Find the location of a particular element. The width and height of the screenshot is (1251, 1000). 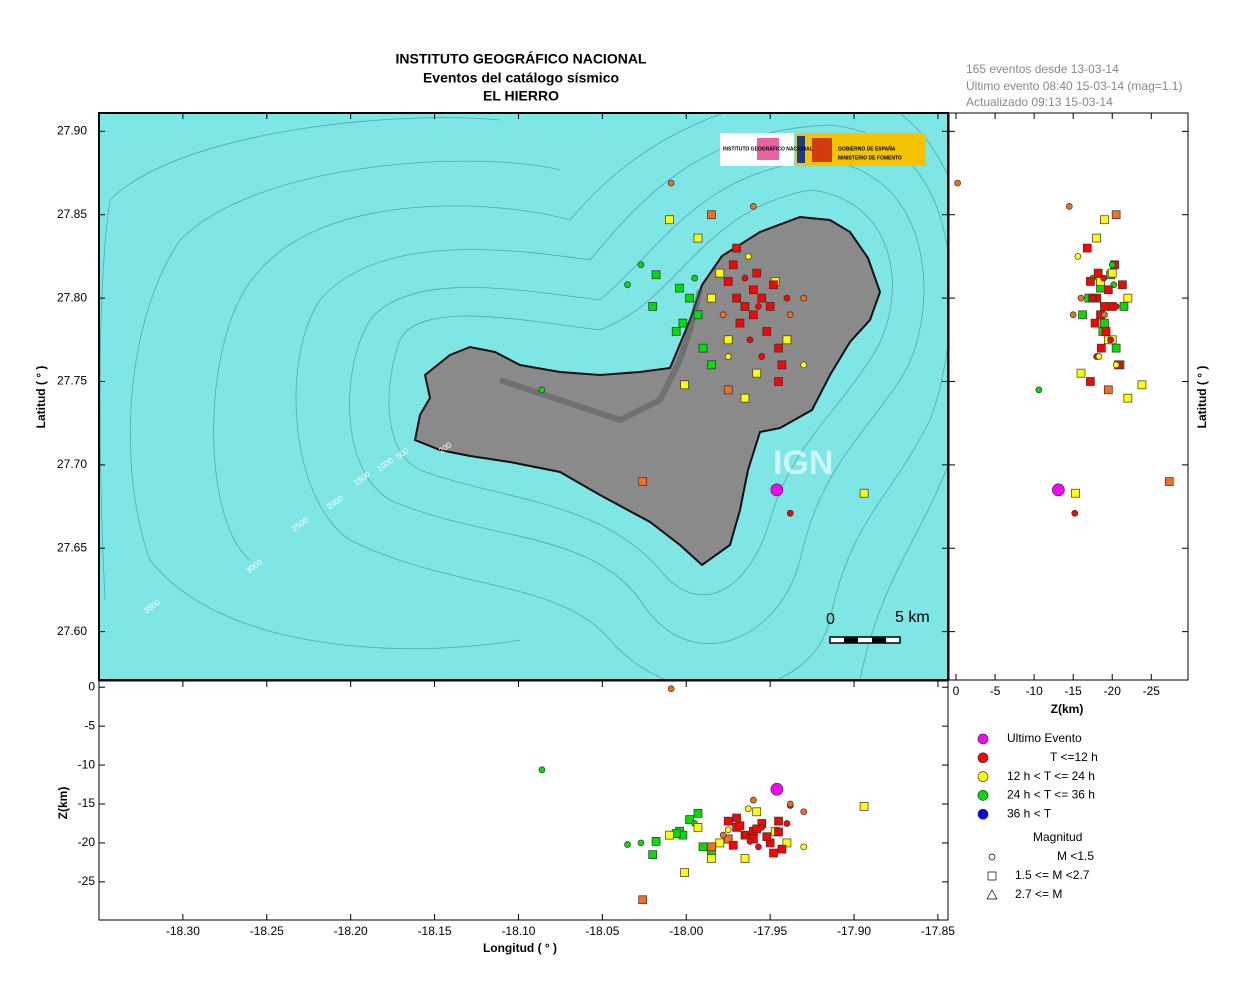

legend-label: 36 h < T is located at coordinates (1029, 813).